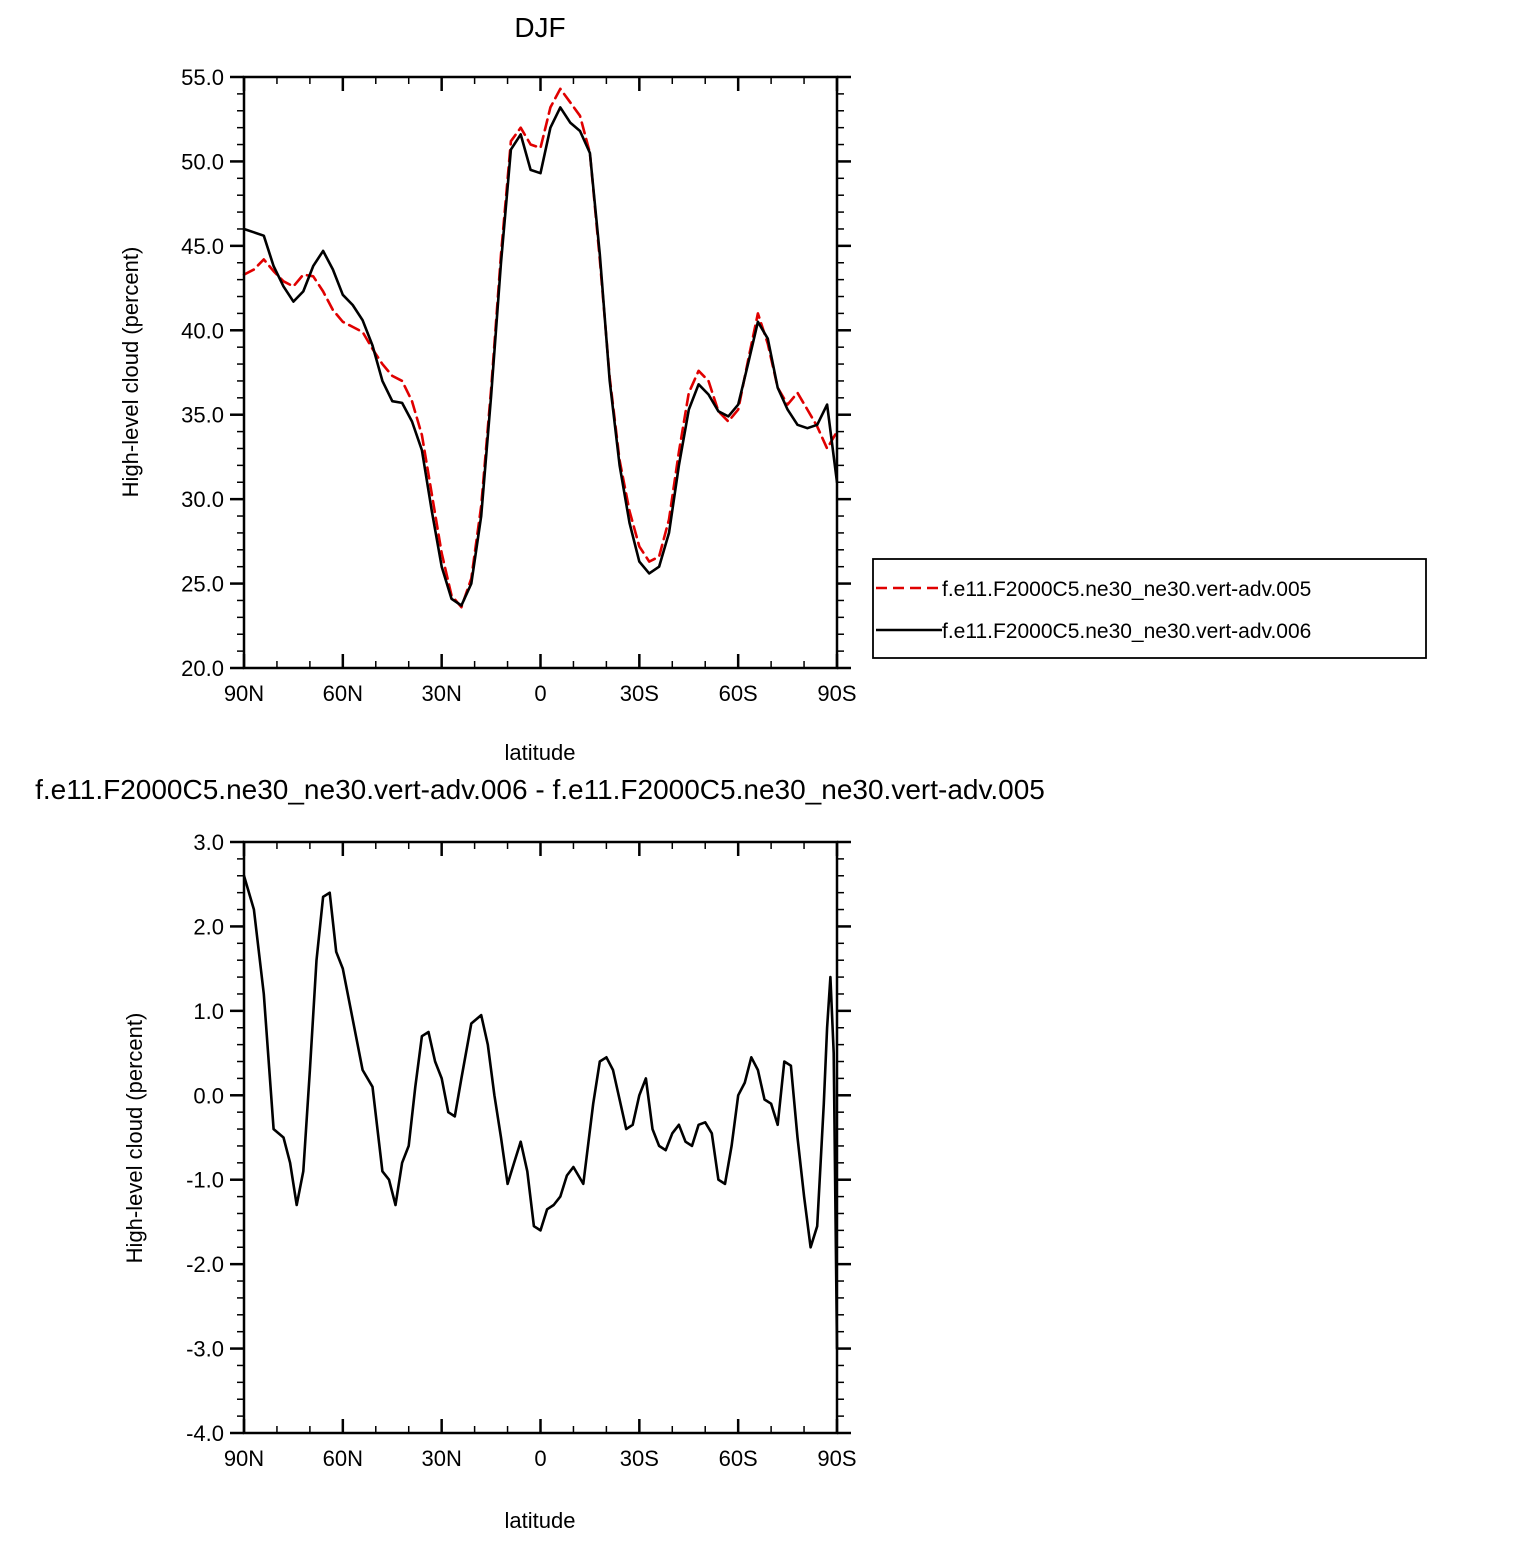  What do you see at coordinates (639, 1458) in the screenshot?
I see `bottom-chart-xtick-label: 30S` at bounding box center [639, 1458].